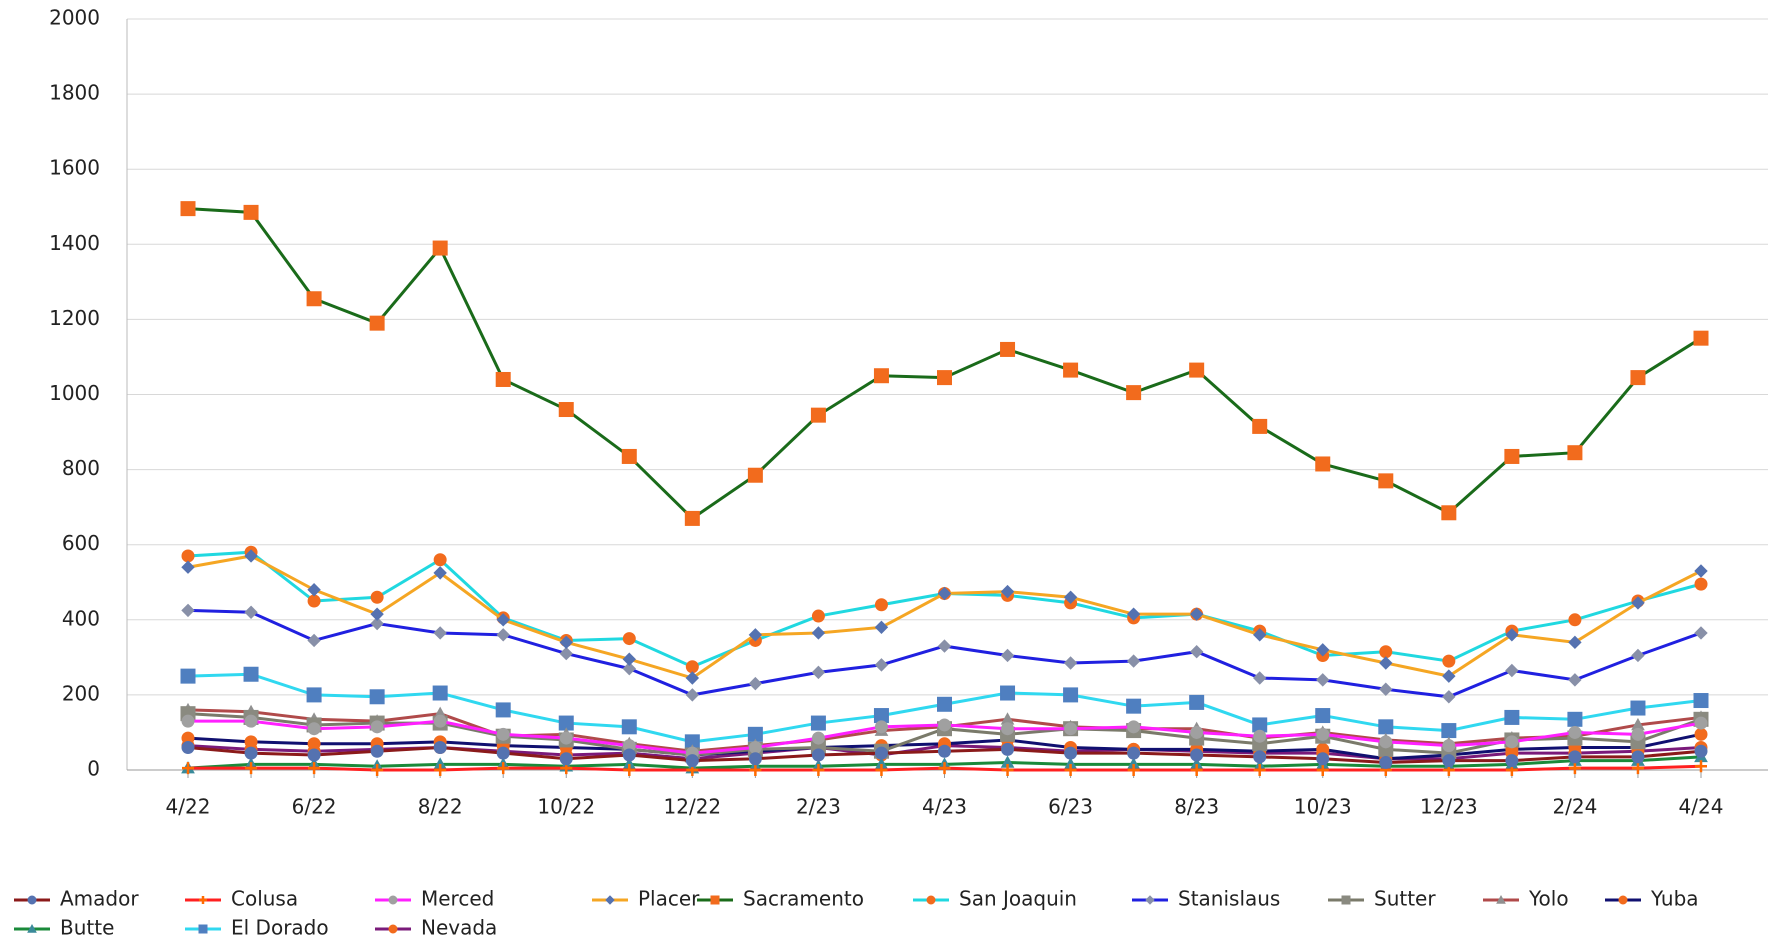  I want to click on x-tick-label: 8/22, so click(440, 807).